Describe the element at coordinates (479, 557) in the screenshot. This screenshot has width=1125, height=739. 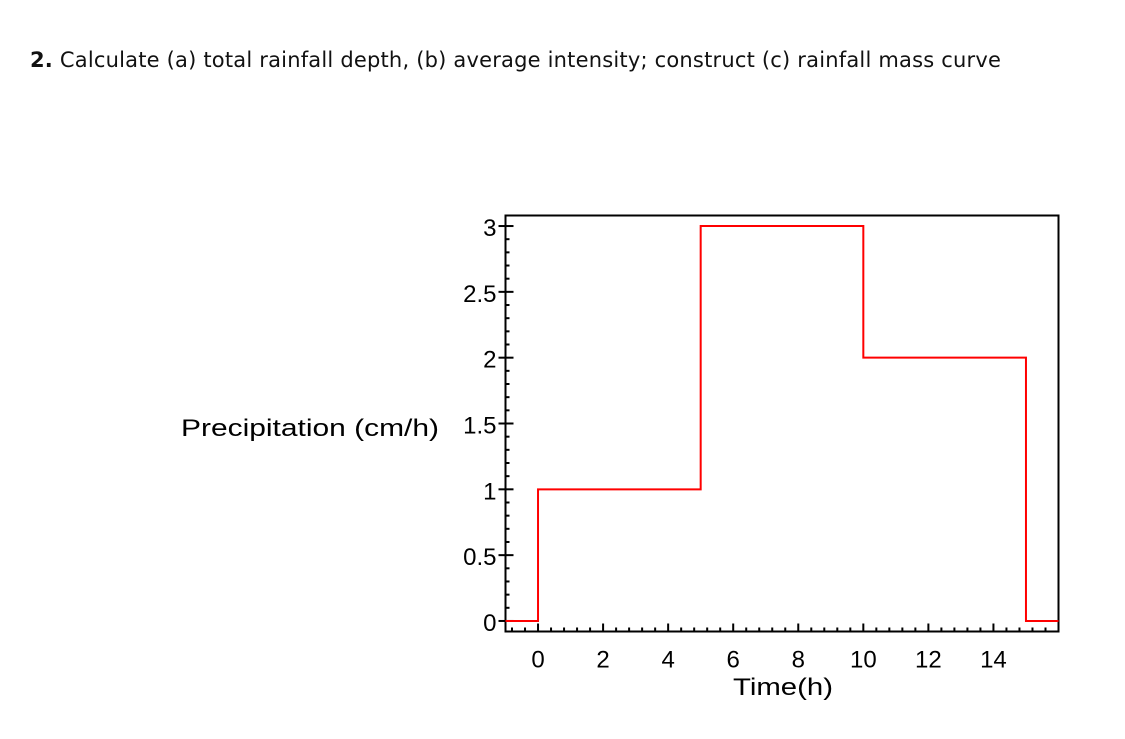
I see `y-tick-label: 0.5` at that location.